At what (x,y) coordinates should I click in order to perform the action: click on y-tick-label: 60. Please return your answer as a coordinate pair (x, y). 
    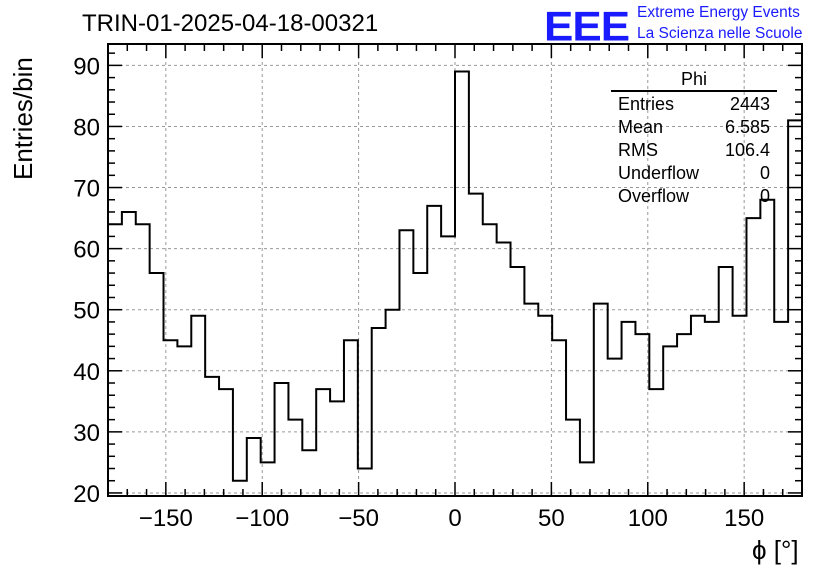
    Looking at the image, I should click on (86, 250).